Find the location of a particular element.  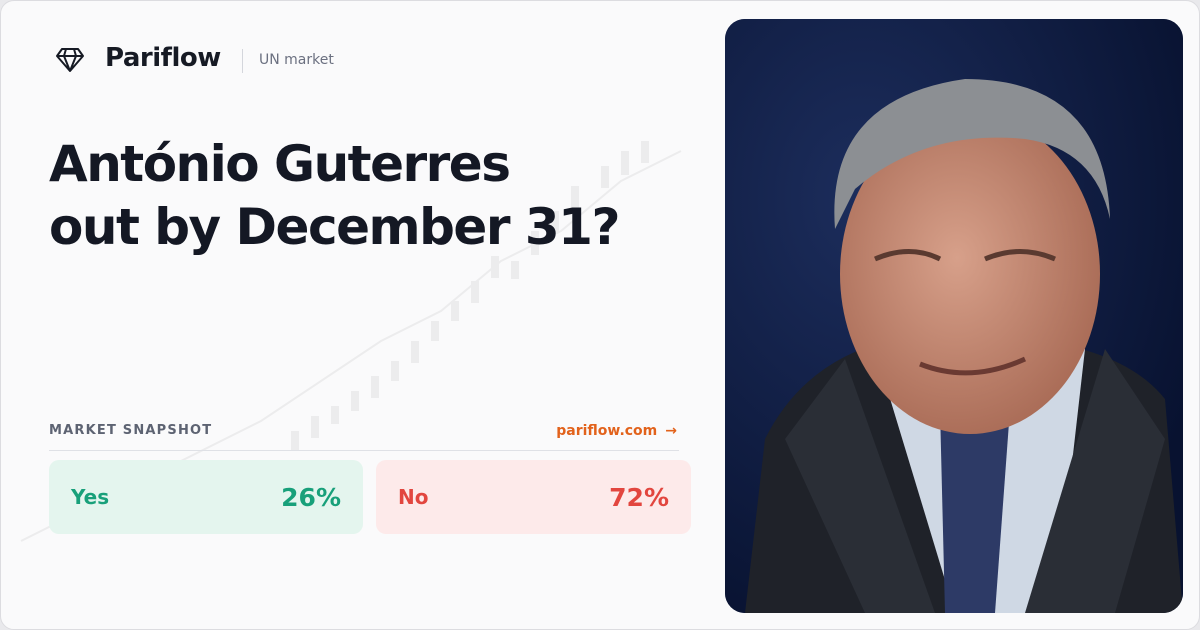

outcome-value: 26% is located at coordinates (311, 497).